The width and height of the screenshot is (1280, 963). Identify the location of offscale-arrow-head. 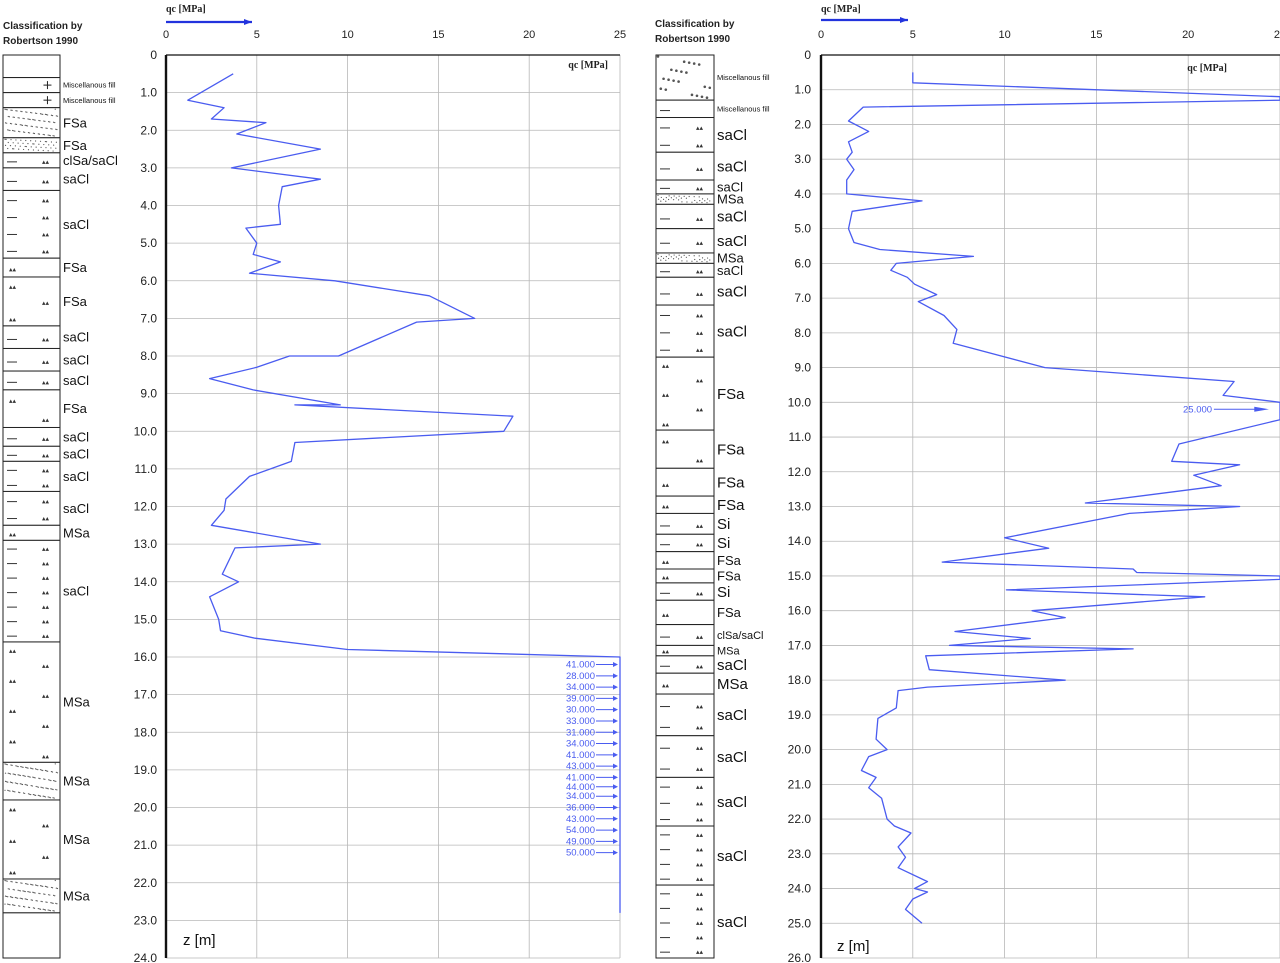
(615, 819).